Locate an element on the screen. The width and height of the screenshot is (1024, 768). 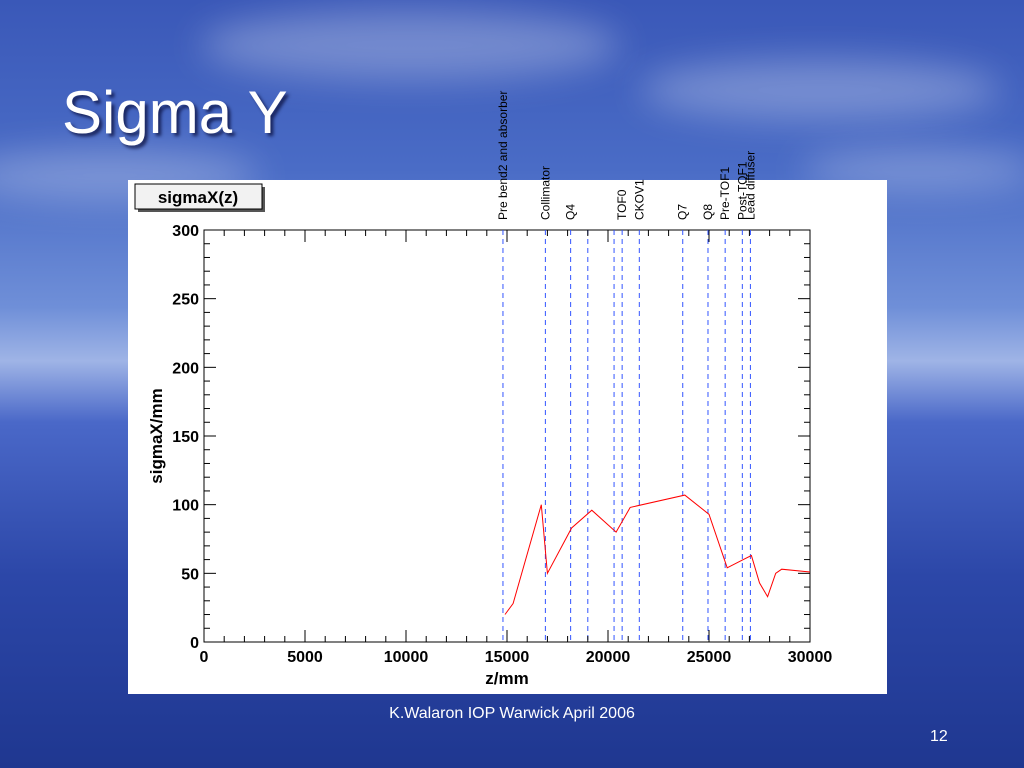
x-tick-label: 10000 is located at coordinates (406, 657).